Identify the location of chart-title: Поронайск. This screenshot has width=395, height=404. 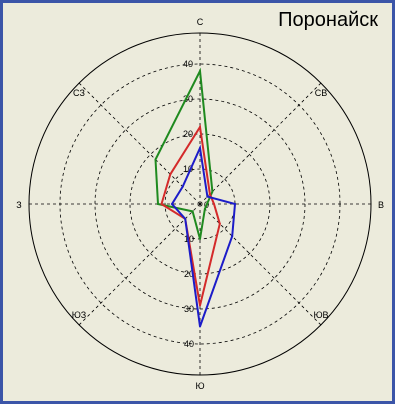
(328, 20).